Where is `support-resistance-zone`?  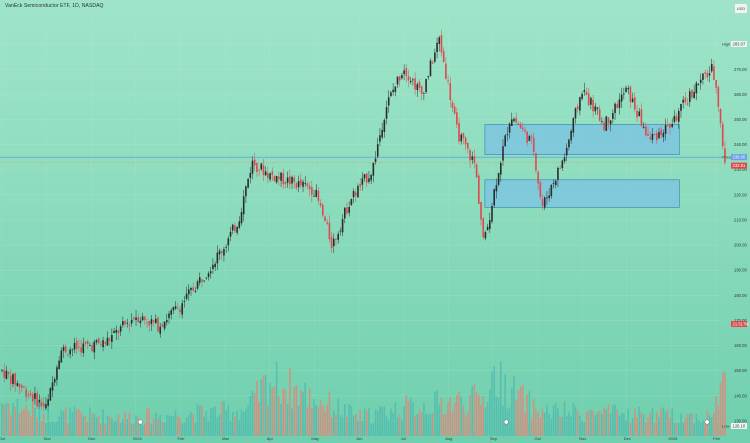 support-resistance-zone is located at coordinates (582, 140).